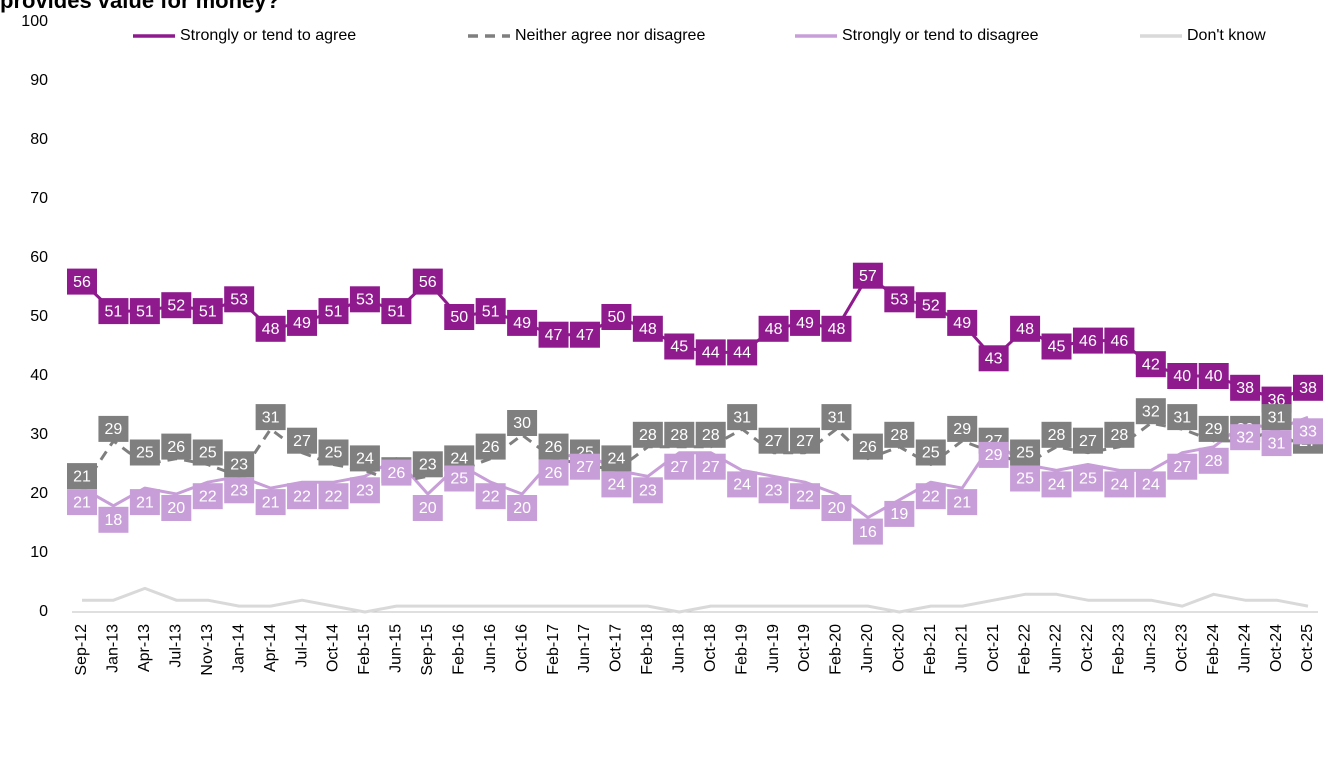 This screenshot has height=764, width=1325. I want to click on data-label-text: 22, so click(491, 496).